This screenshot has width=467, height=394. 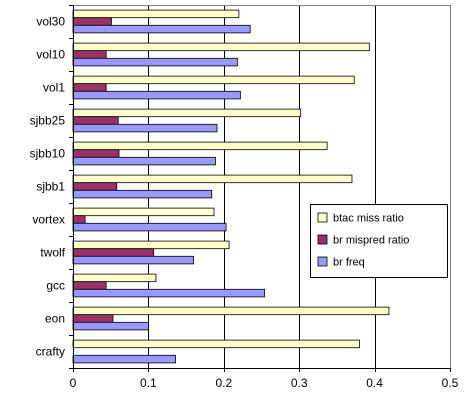 I want to click on legend: btac miss ratio br mispred ratio br freq, so click(x=379, y=241).